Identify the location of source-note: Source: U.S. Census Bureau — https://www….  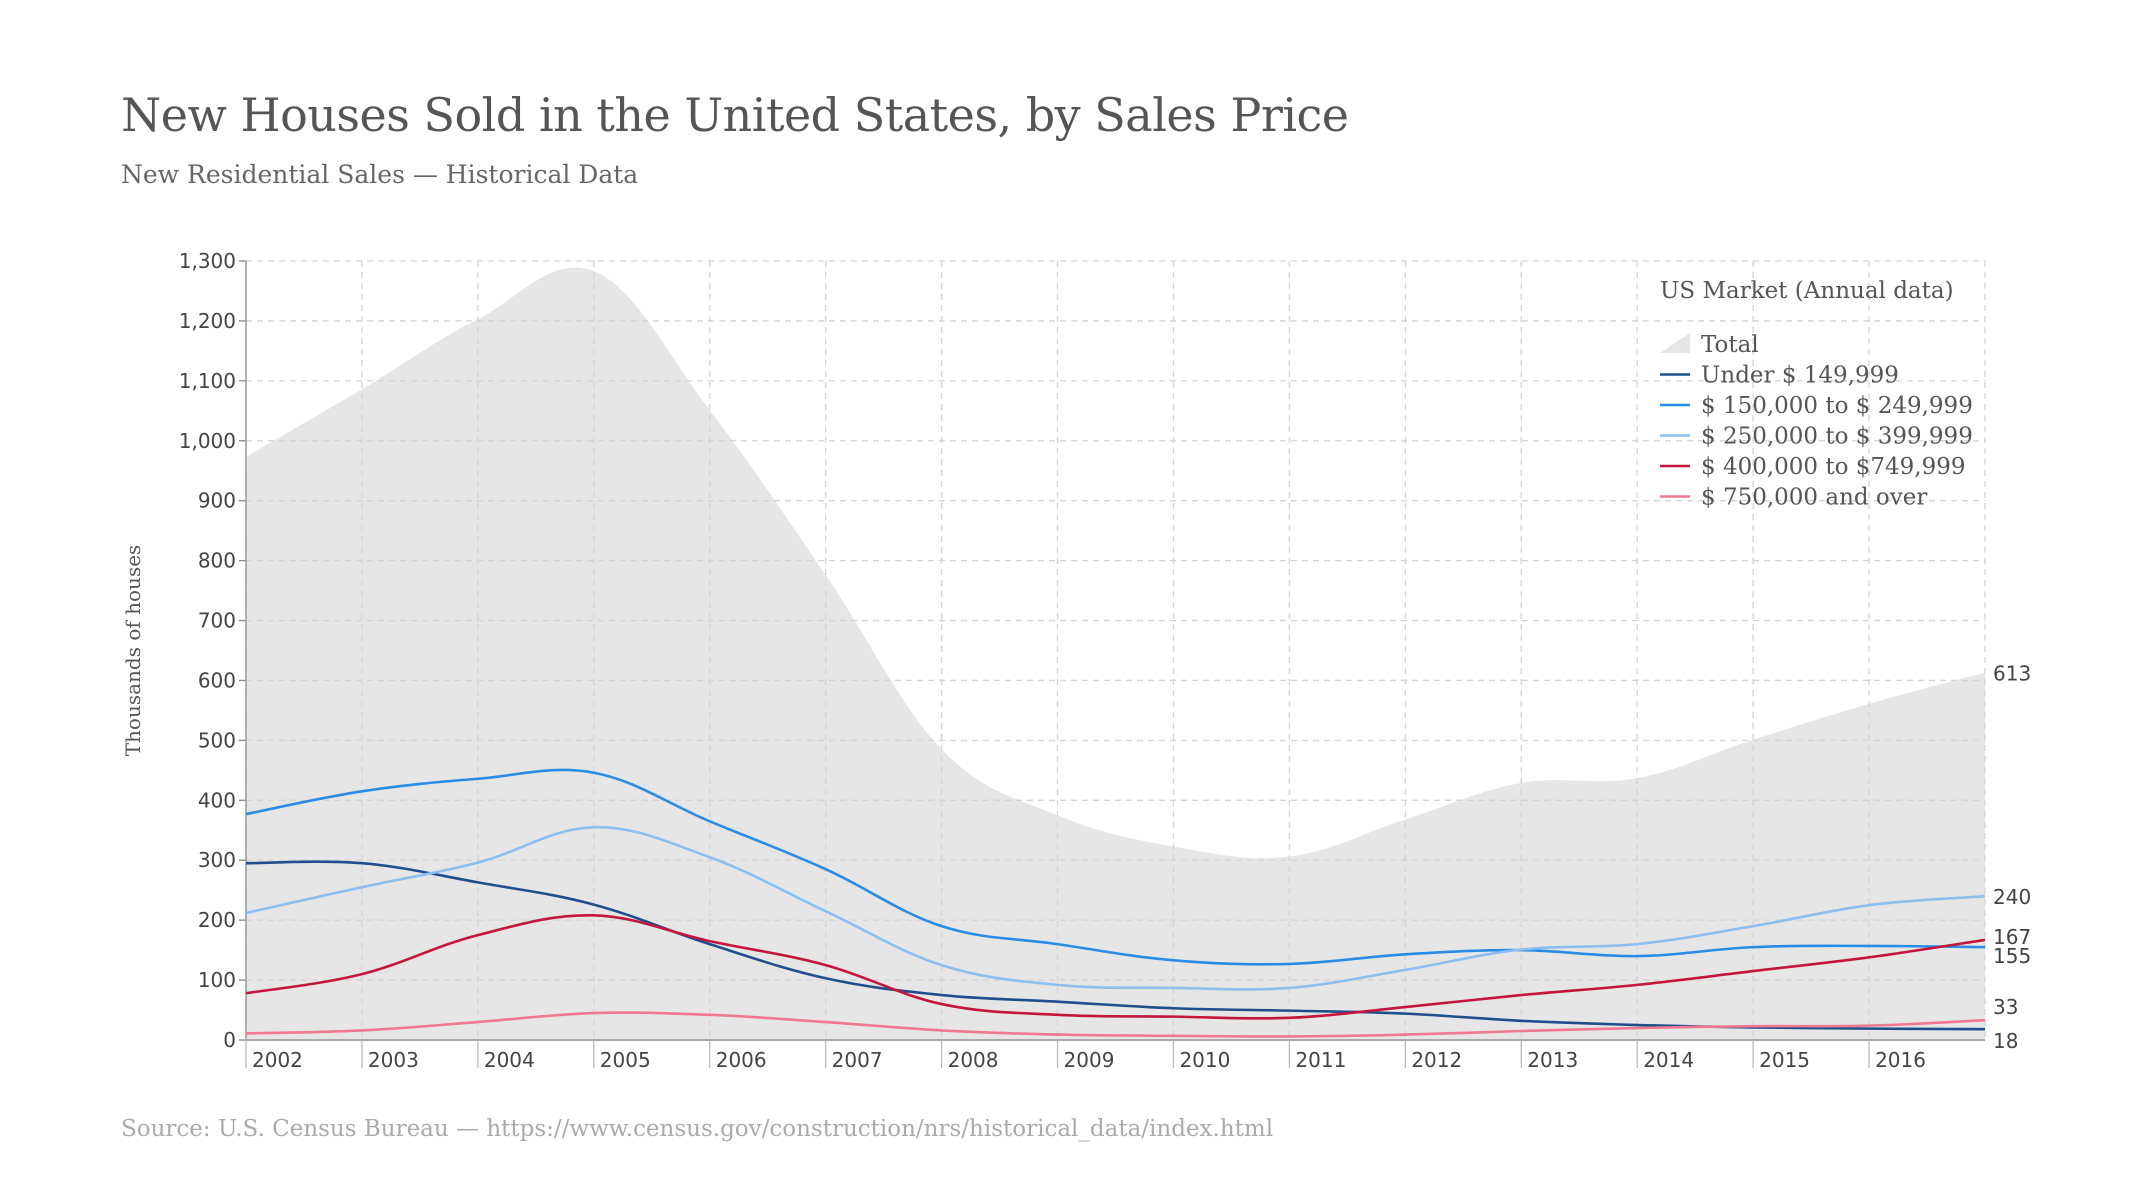
(697, 1129).